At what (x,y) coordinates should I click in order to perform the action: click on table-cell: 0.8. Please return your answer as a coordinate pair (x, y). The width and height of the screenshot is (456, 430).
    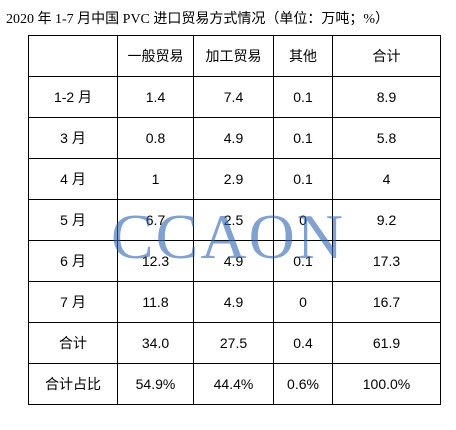
    Looking at the image, I should click on (155, 138).